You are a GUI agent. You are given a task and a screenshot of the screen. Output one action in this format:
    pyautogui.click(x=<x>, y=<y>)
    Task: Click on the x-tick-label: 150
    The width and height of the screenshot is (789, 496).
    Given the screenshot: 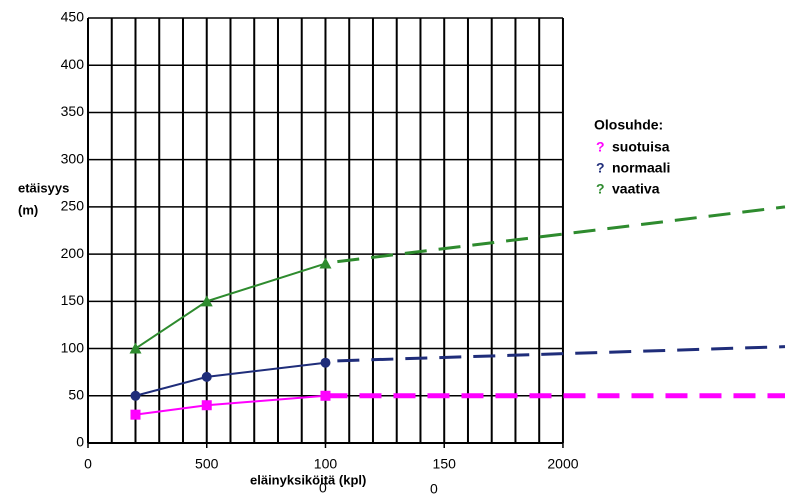 What is the action you would take?
    pyautogui.click(x=445, y=464)
    